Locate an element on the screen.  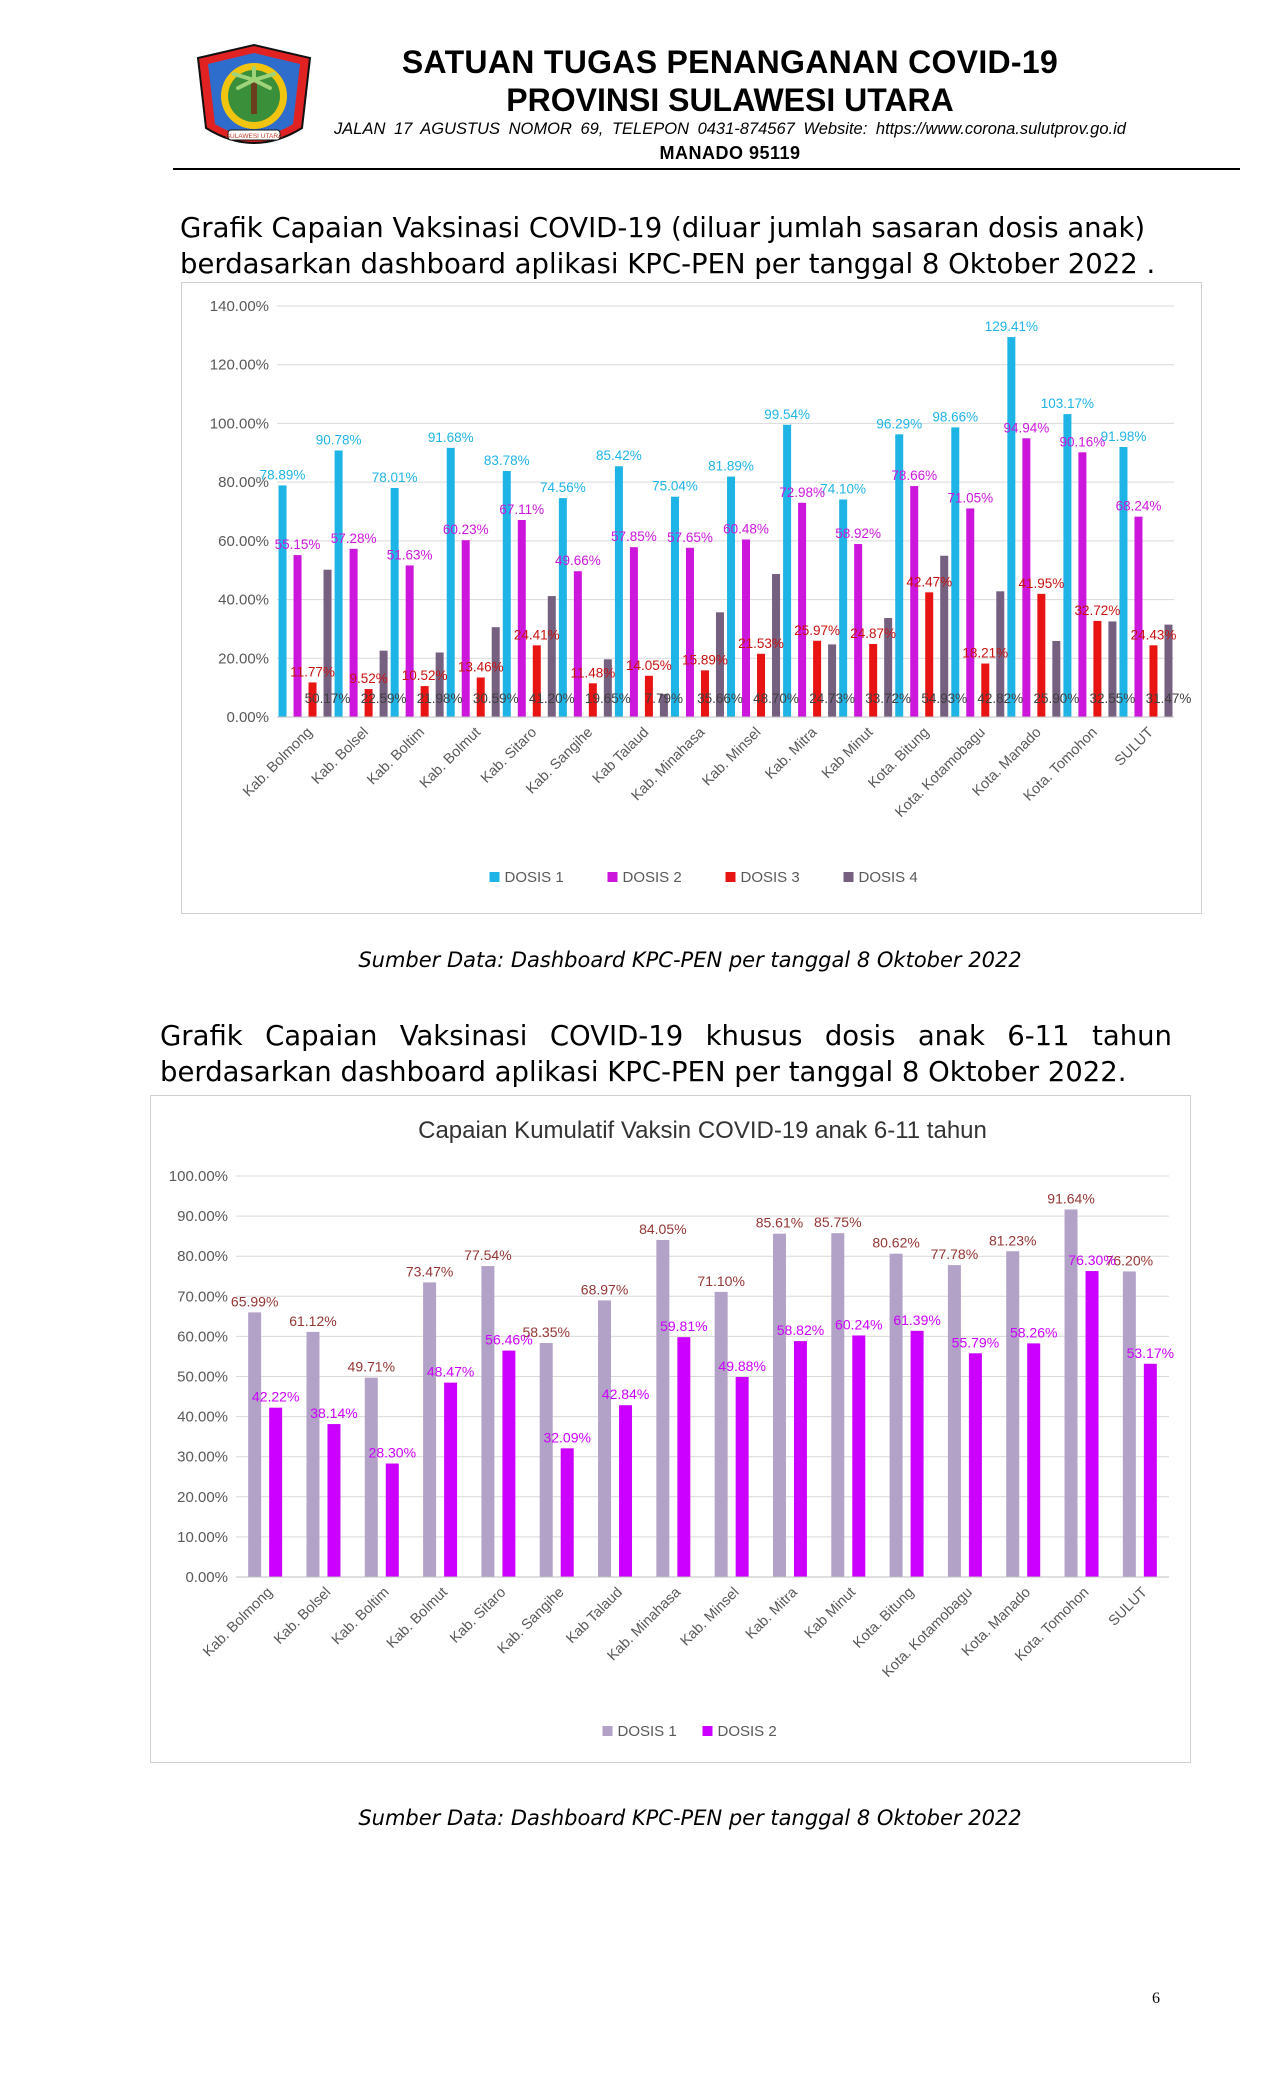
data-label: 15.89% is located at coordinates (705, 659).